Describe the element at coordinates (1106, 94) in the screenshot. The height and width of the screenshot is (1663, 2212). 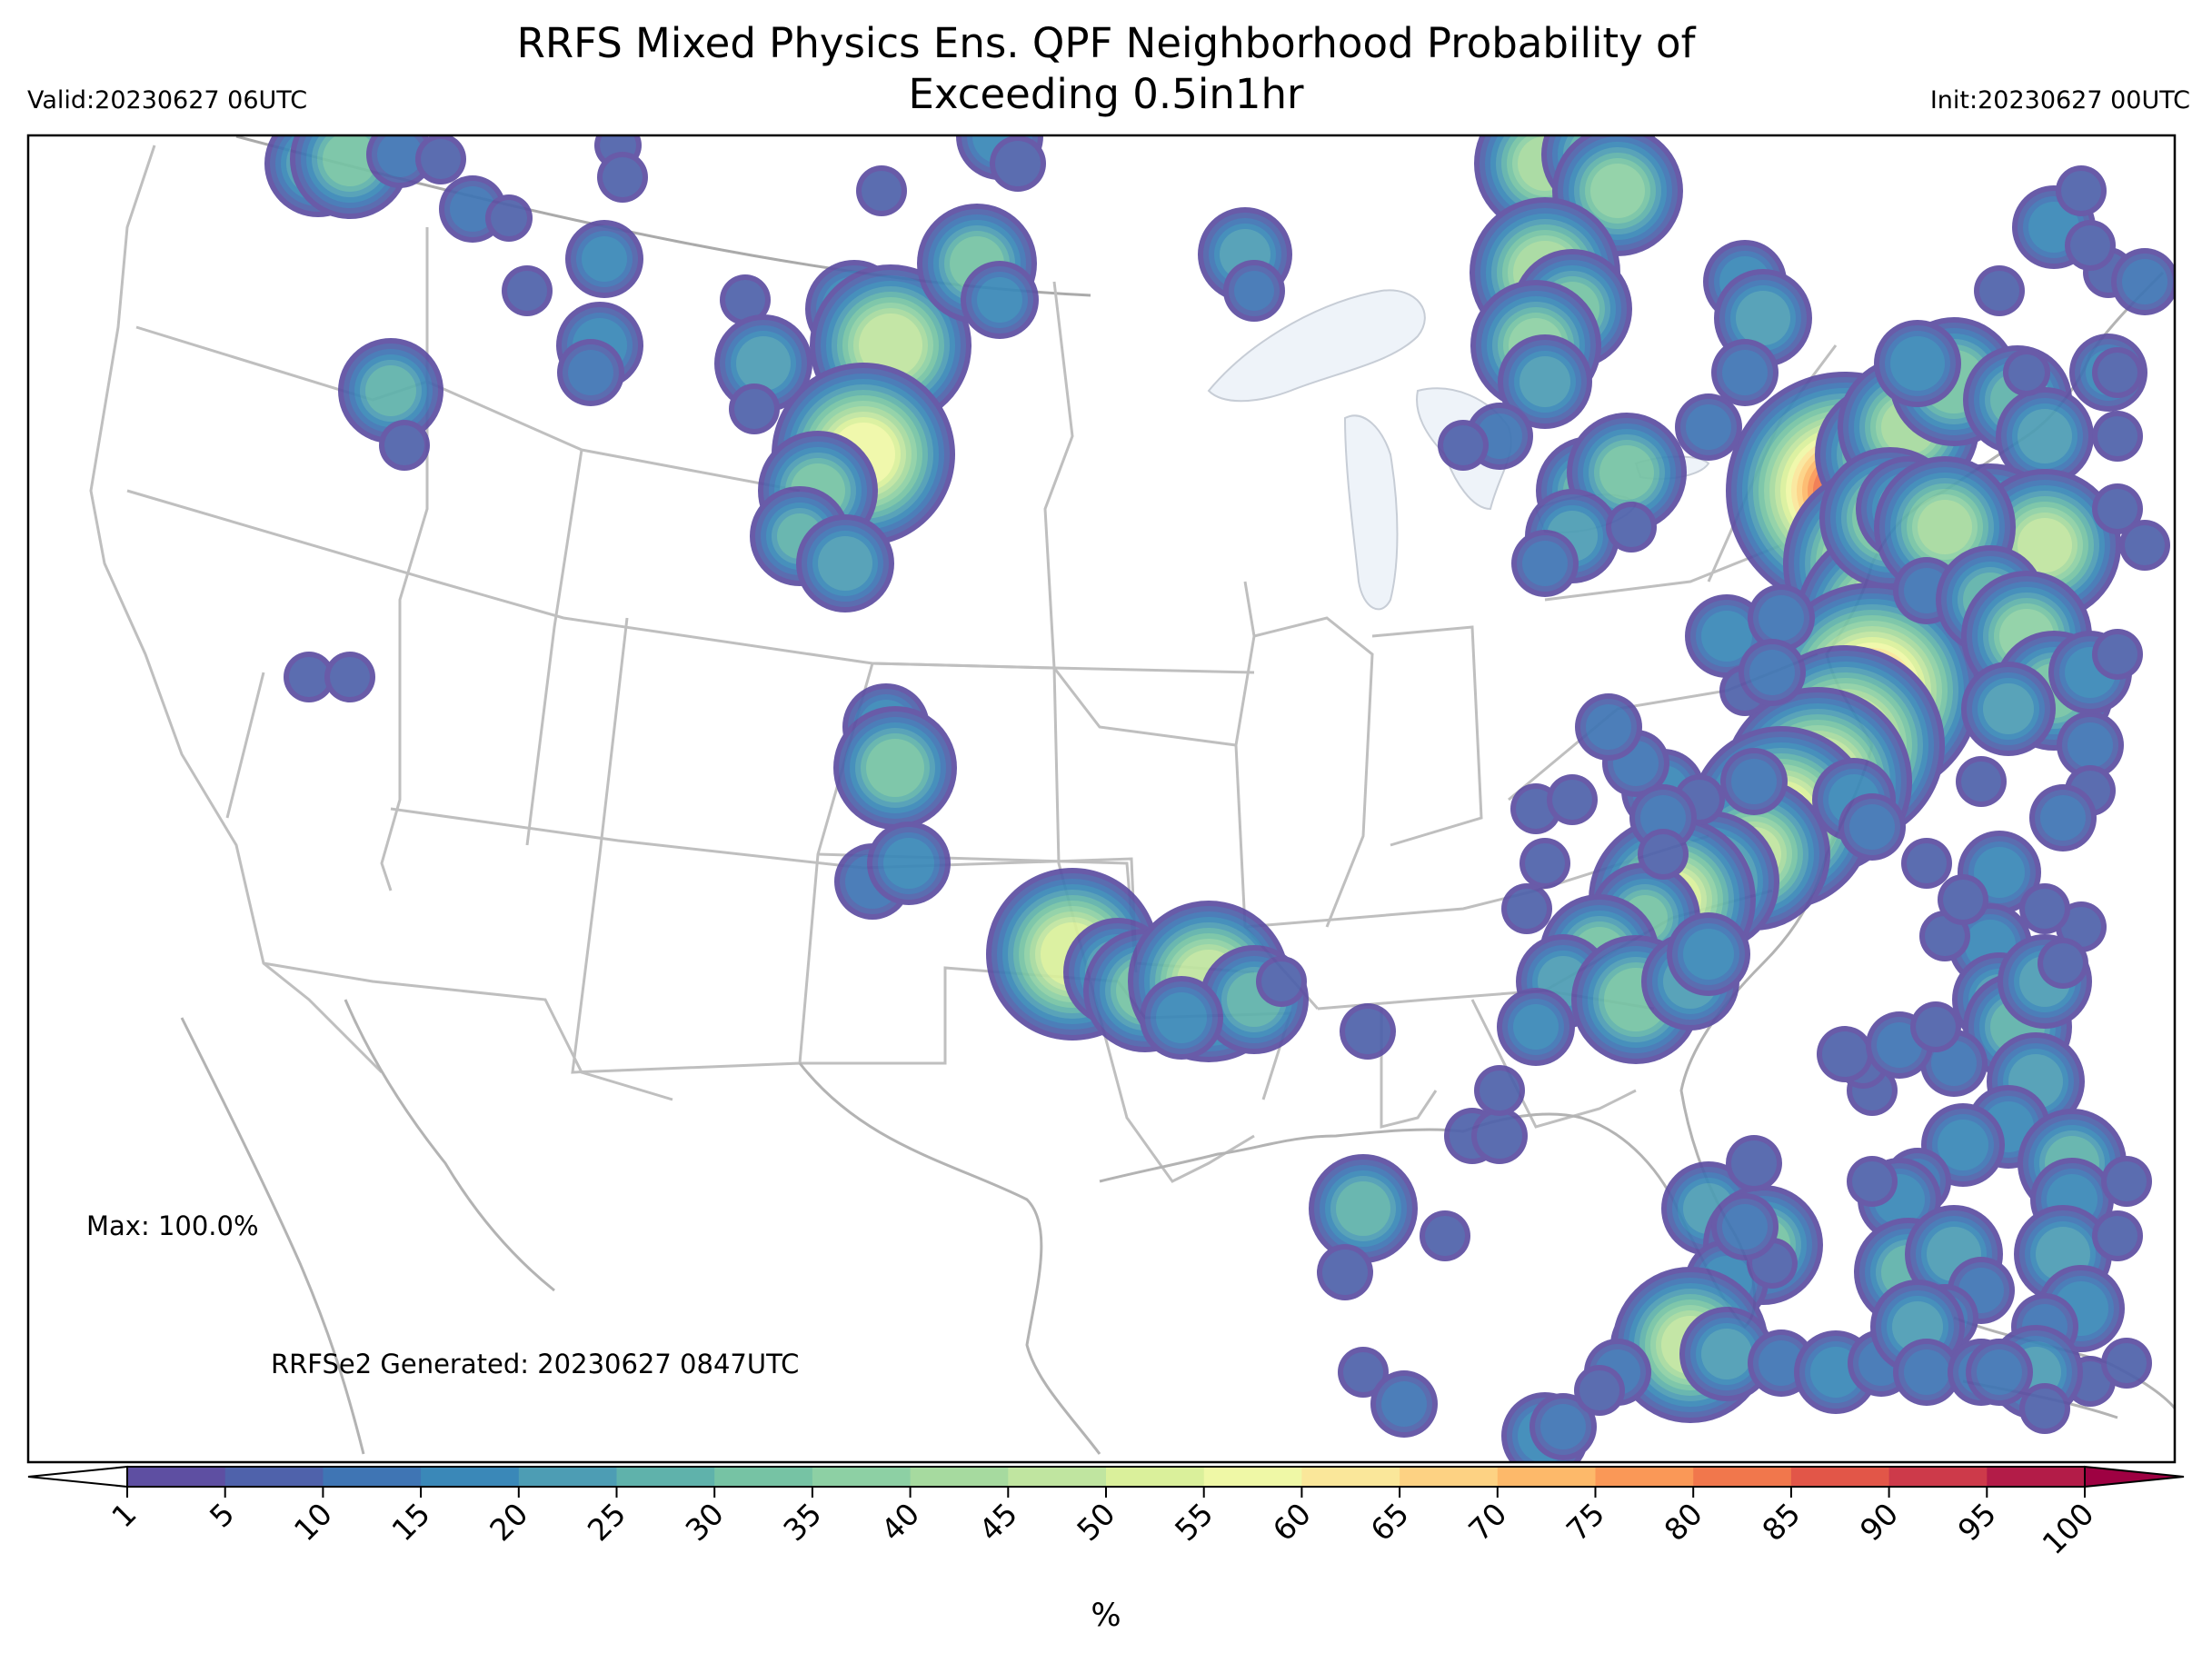
I see `title-line-2: Exceeding 0.5in1hr` at that location.